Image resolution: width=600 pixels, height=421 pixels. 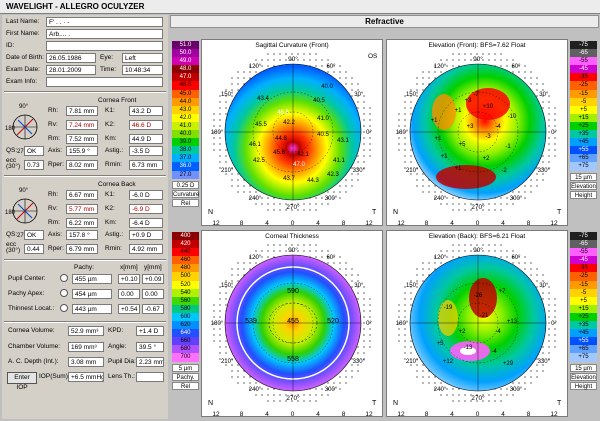 What do you see at coordinates (71, 58) in the screenshot?
I see `dob-field: 26.05.1986` at bounding box center [71, 58].